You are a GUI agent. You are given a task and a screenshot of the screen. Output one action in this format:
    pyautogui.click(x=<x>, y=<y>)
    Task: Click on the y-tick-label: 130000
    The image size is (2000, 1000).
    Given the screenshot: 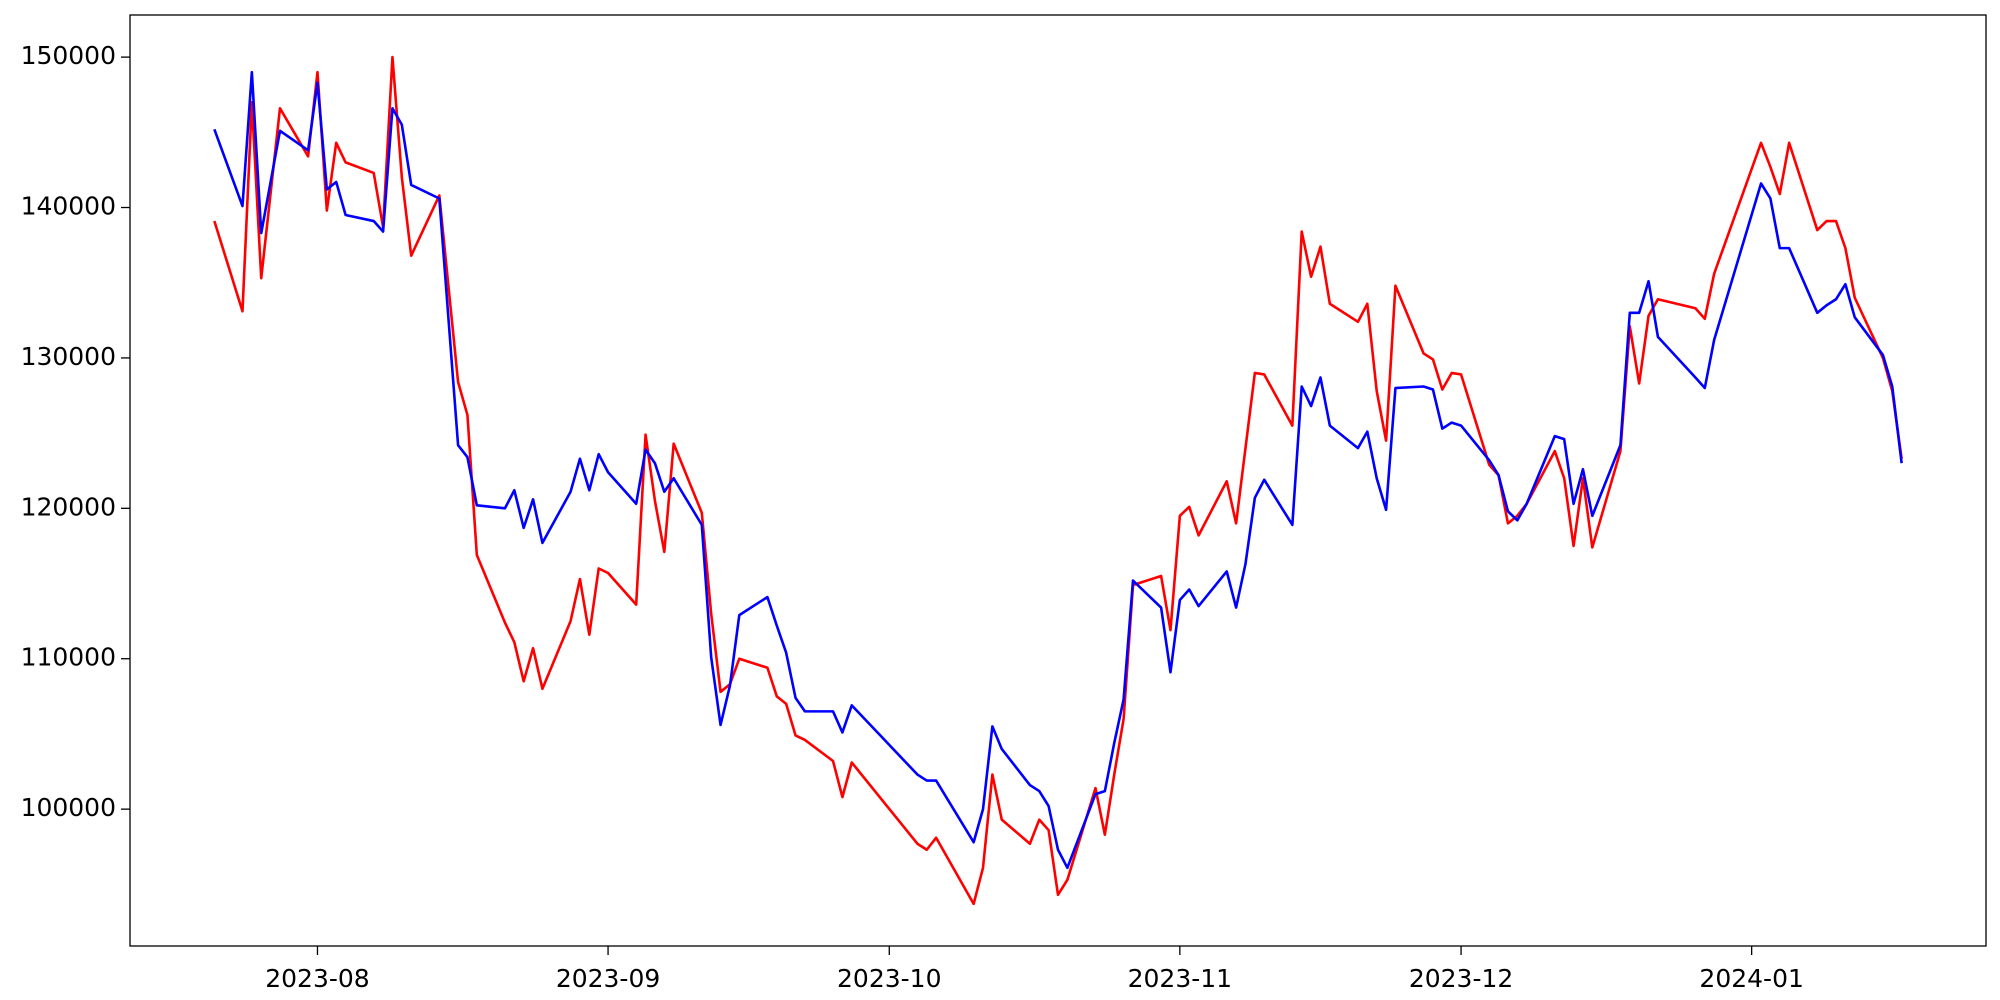 What is the action you would take?
    pyautogui.click(x=68, y=356)
    